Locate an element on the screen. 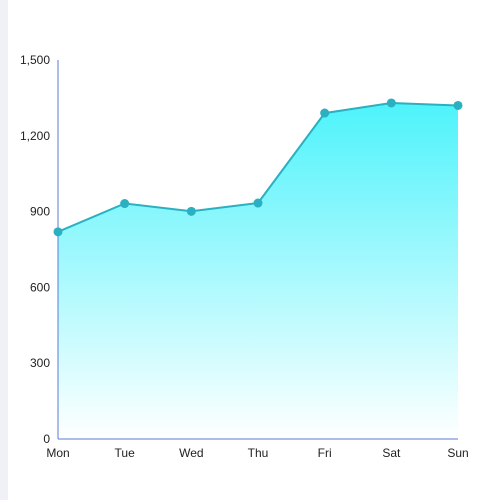 The width and height of the screenshot is (500, 500). y-tick-label: 1,500 is located at coordinates (35, 60).